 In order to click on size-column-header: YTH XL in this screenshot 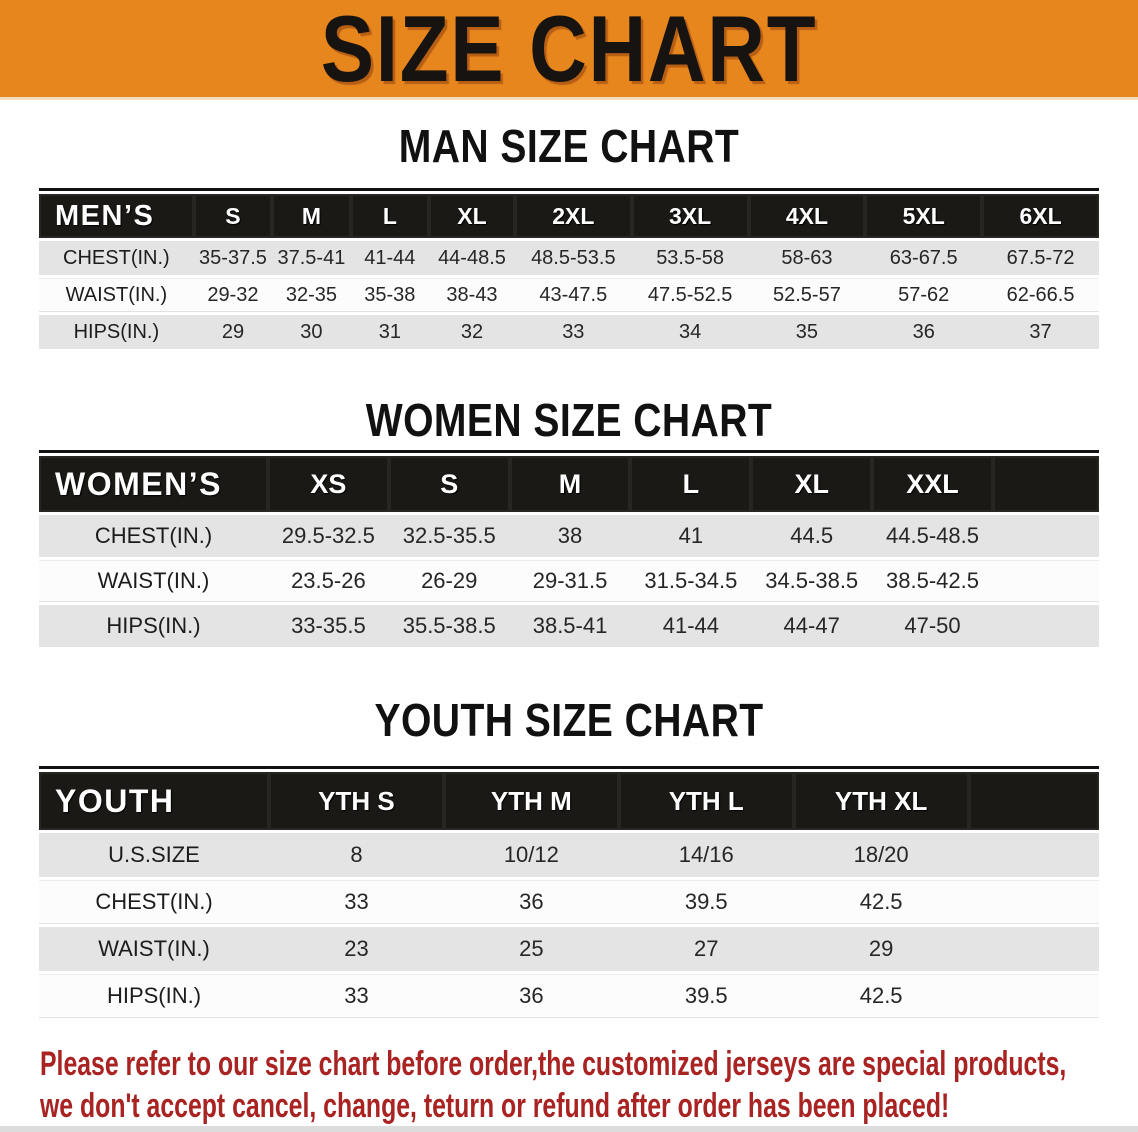, I will do `click(881, 801)`.